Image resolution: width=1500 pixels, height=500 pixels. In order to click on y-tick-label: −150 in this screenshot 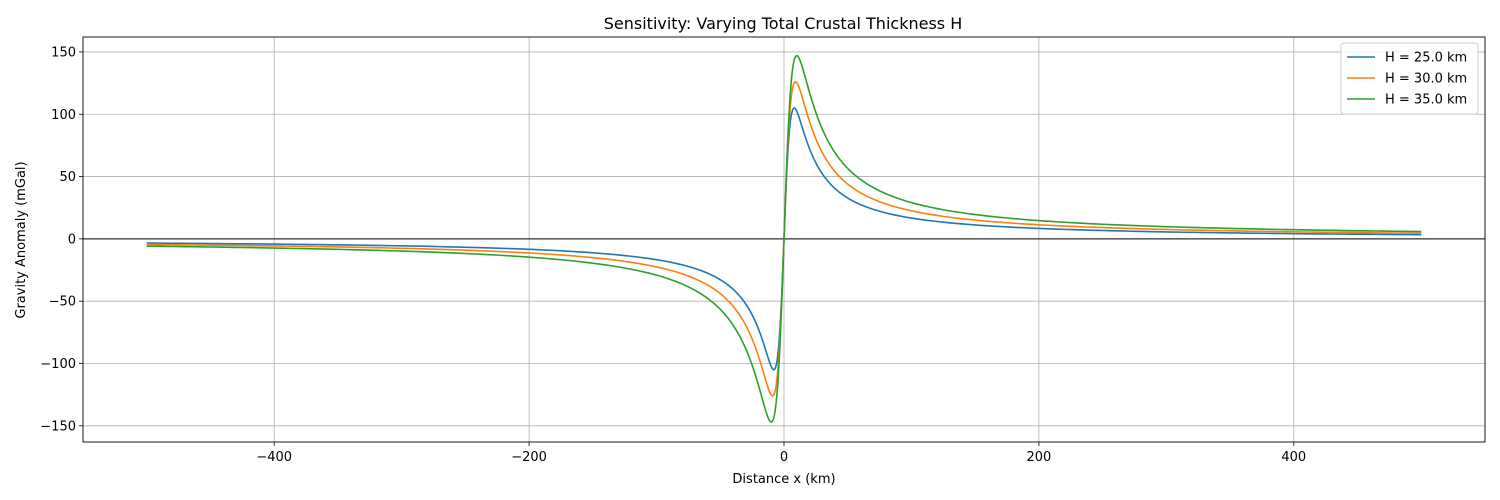, I will do `click(58, 426)`.